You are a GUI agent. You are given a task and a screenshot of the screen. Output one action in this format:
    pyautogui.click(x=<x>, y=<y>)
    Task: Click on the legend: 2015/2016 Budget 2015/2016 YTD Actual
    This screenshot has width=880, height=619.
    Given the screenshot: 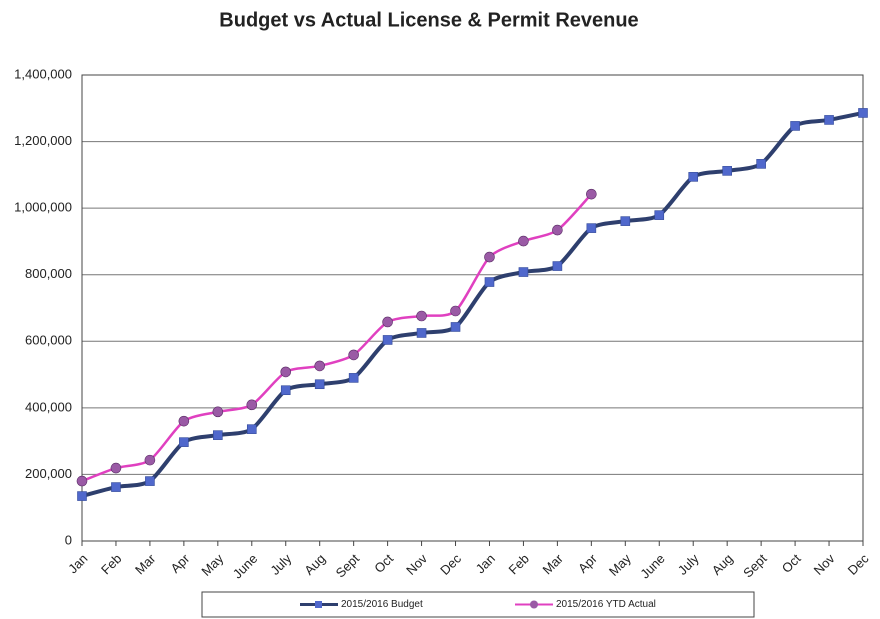 What is the action you would take?
    pyautogui.click(x=478, y=604)
    